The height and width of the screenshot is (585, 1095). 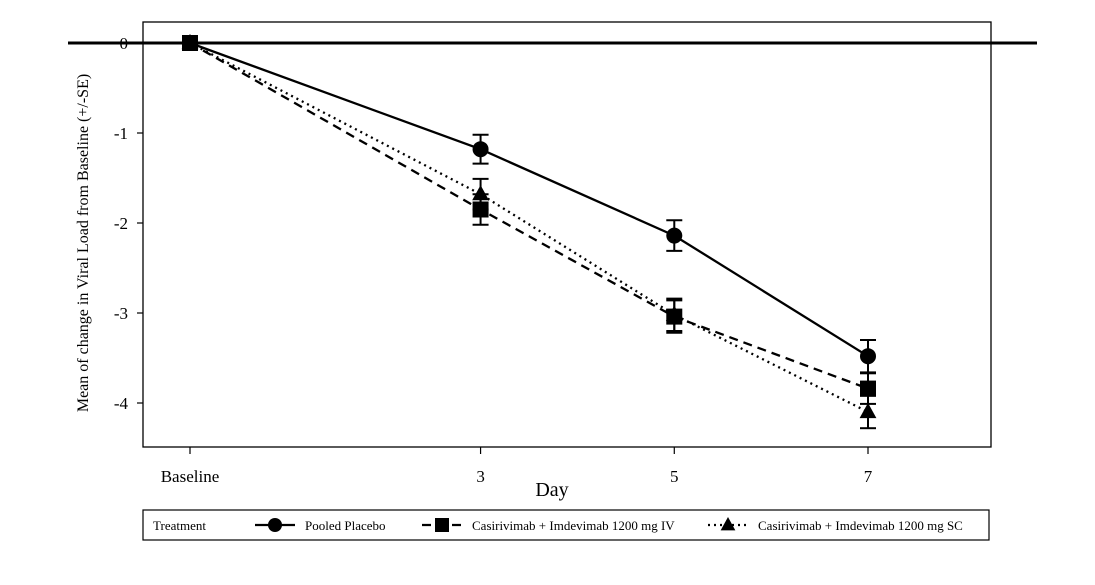 What do you see at coordinates (121, 313) in the screenshot?
I see `y-tick-label: -3` at bounding box center [121, 313].